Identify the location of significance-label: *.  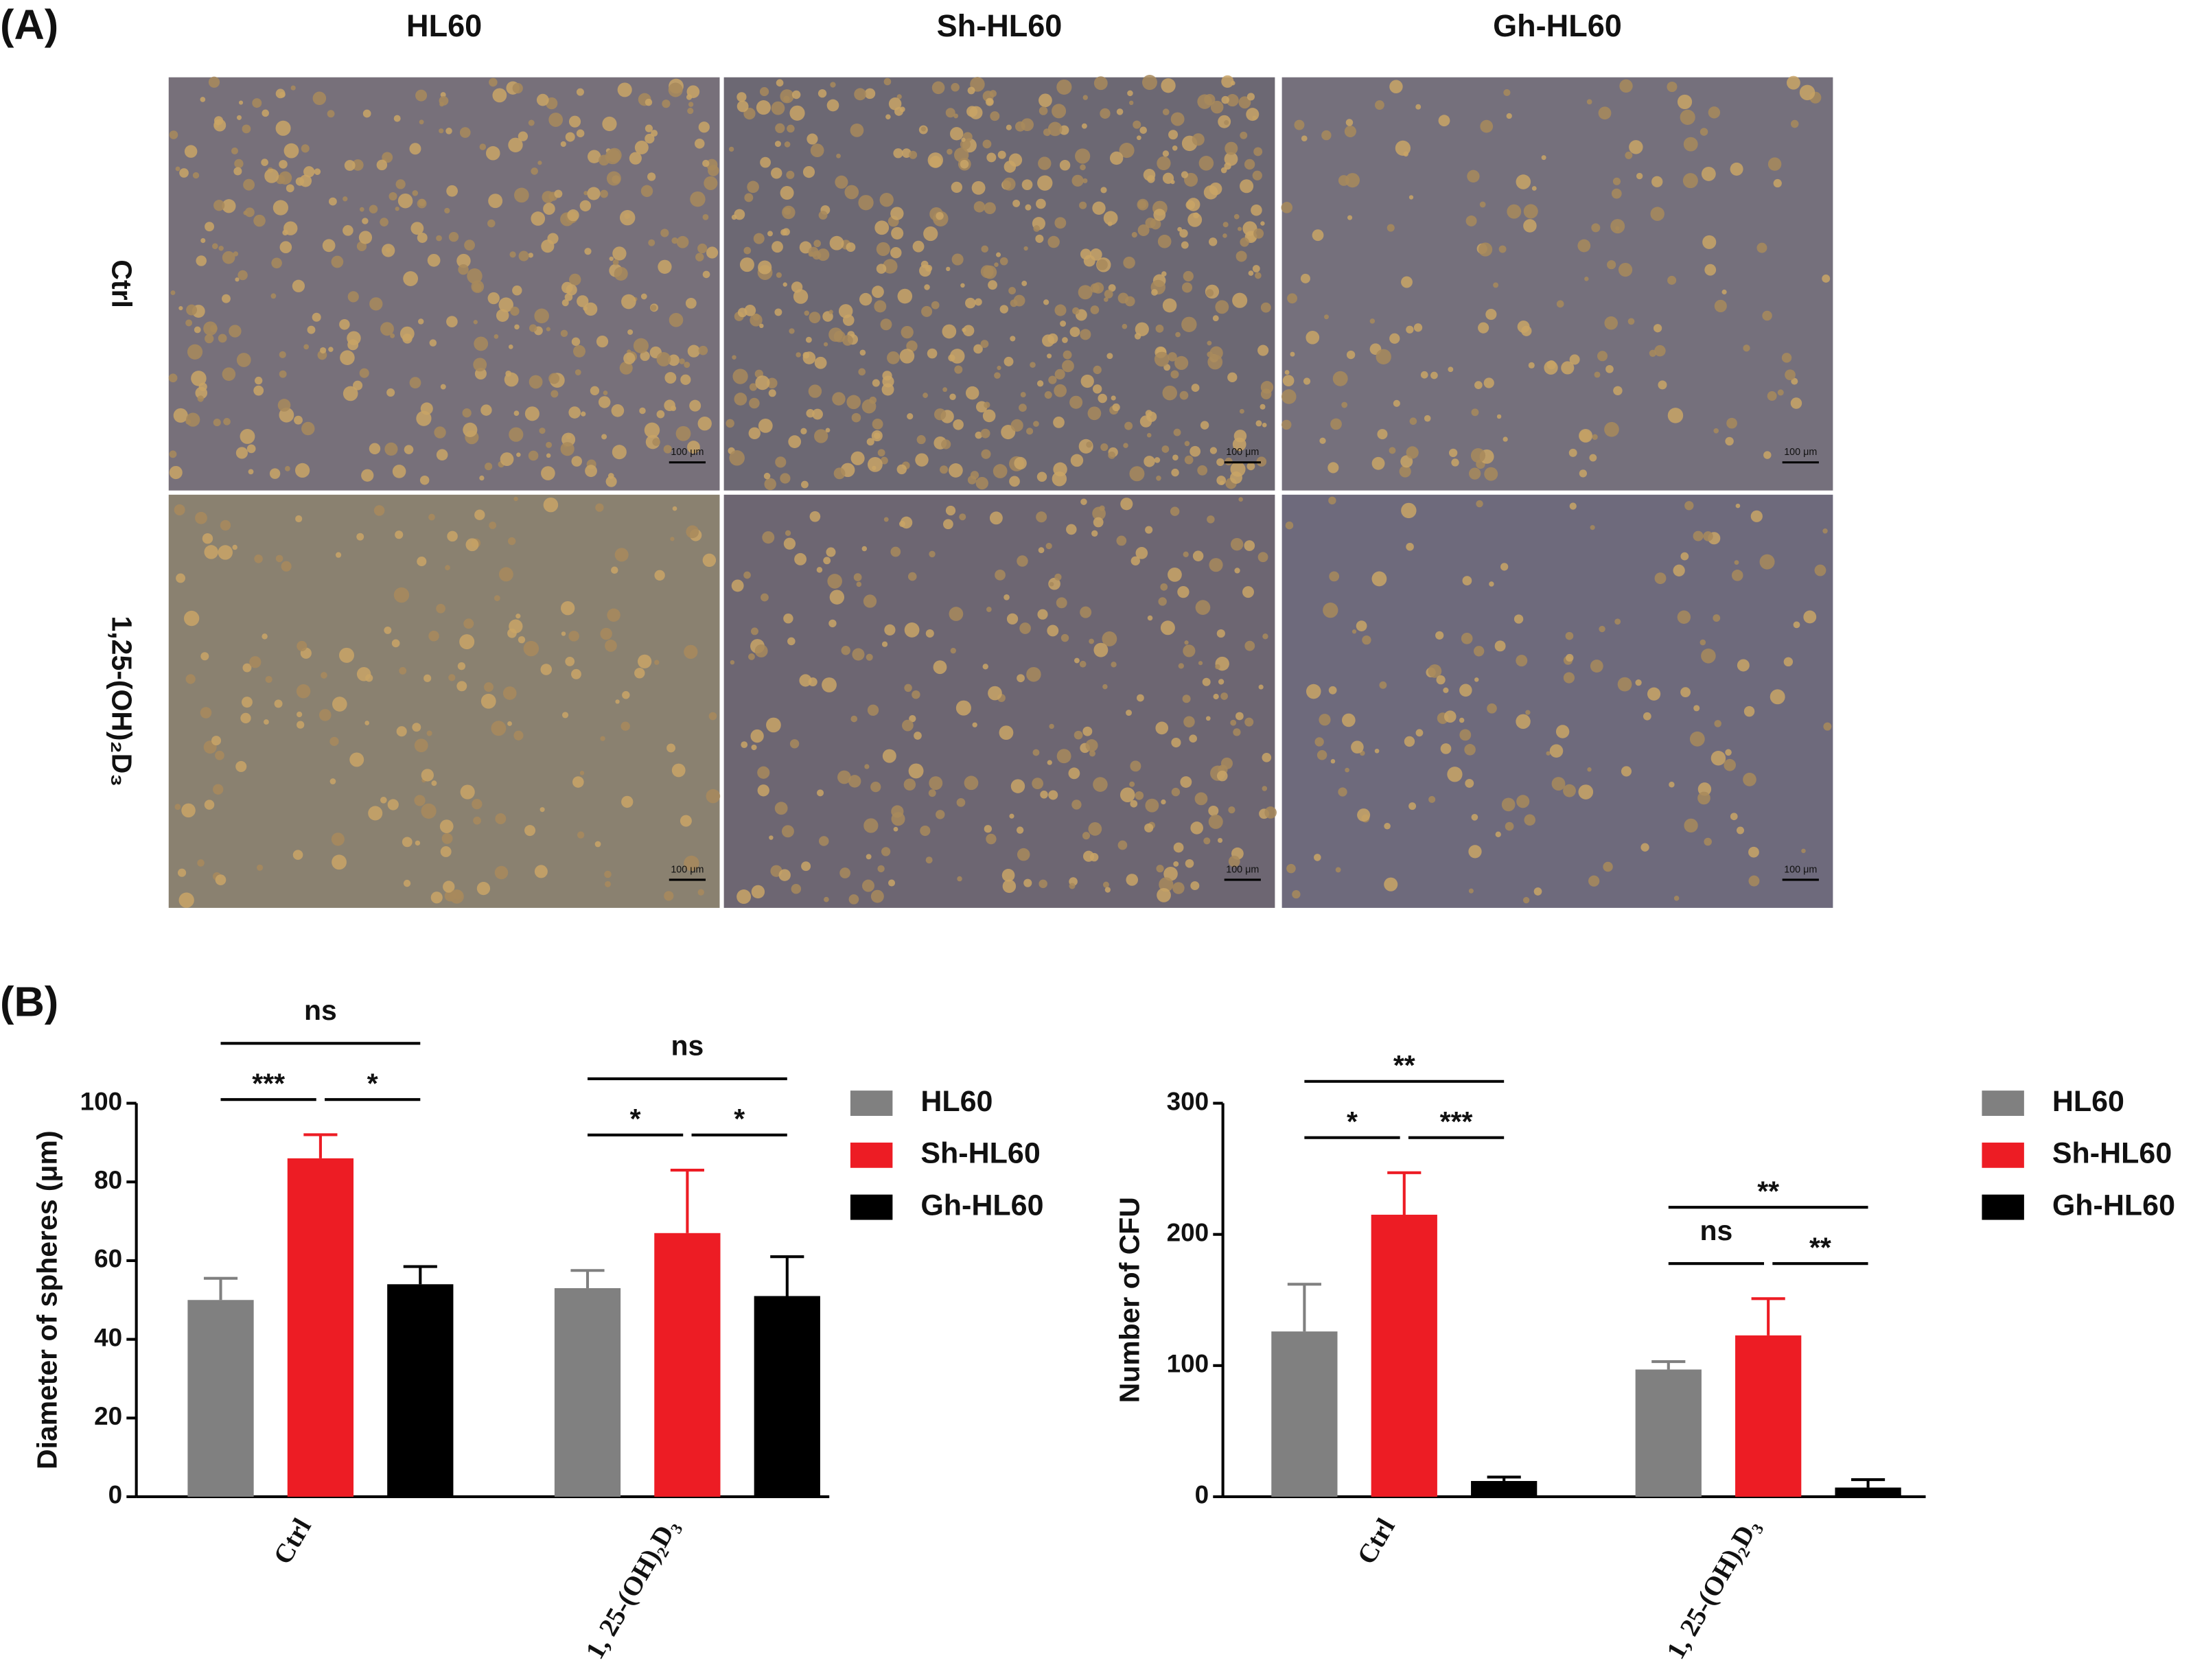
(1352, 1121).